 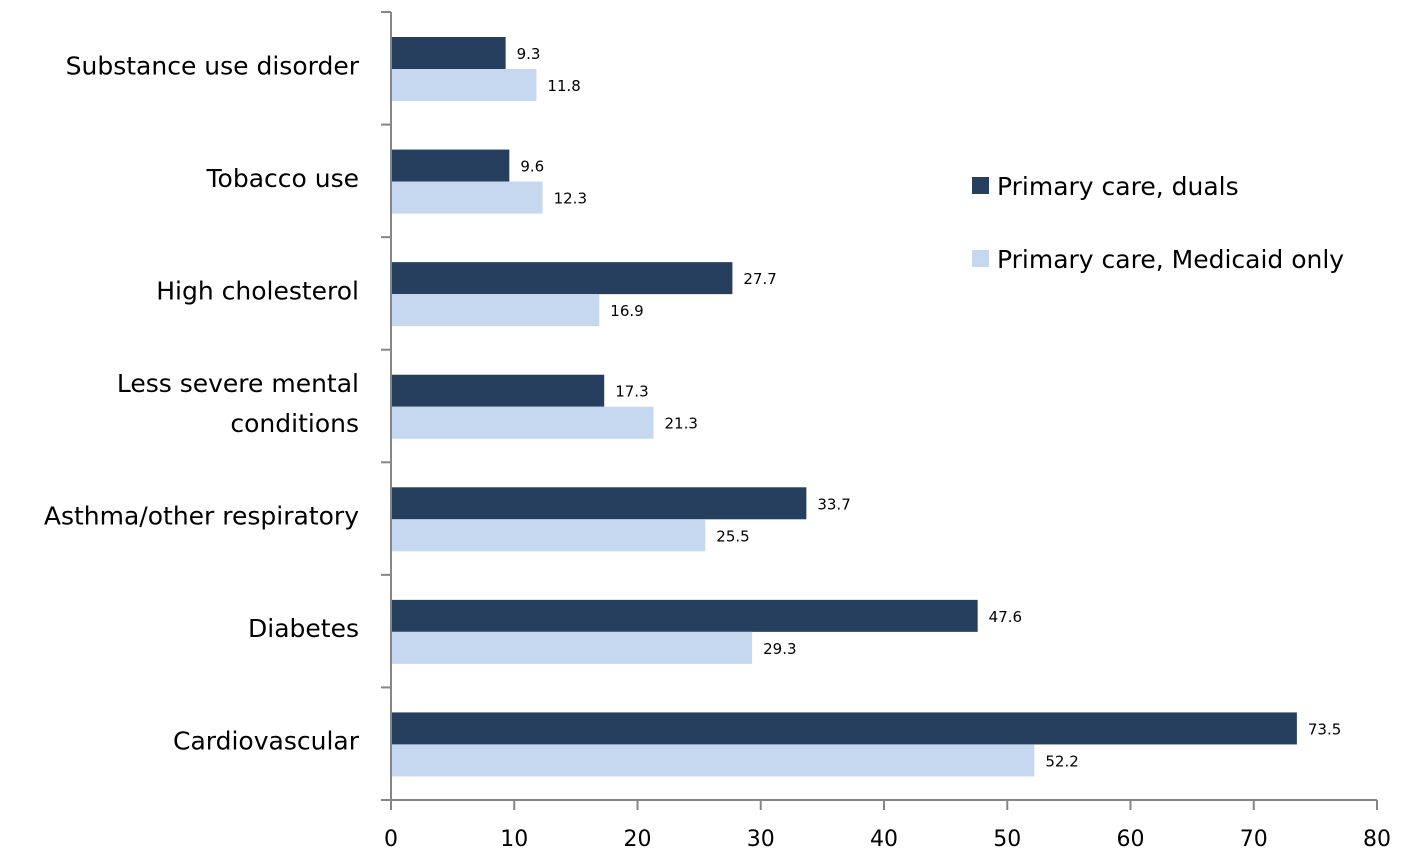 What do you see at coordinates (732, 536) in the screenshot?
I see `data-label: 25.5` at bounding box center [732, 536].